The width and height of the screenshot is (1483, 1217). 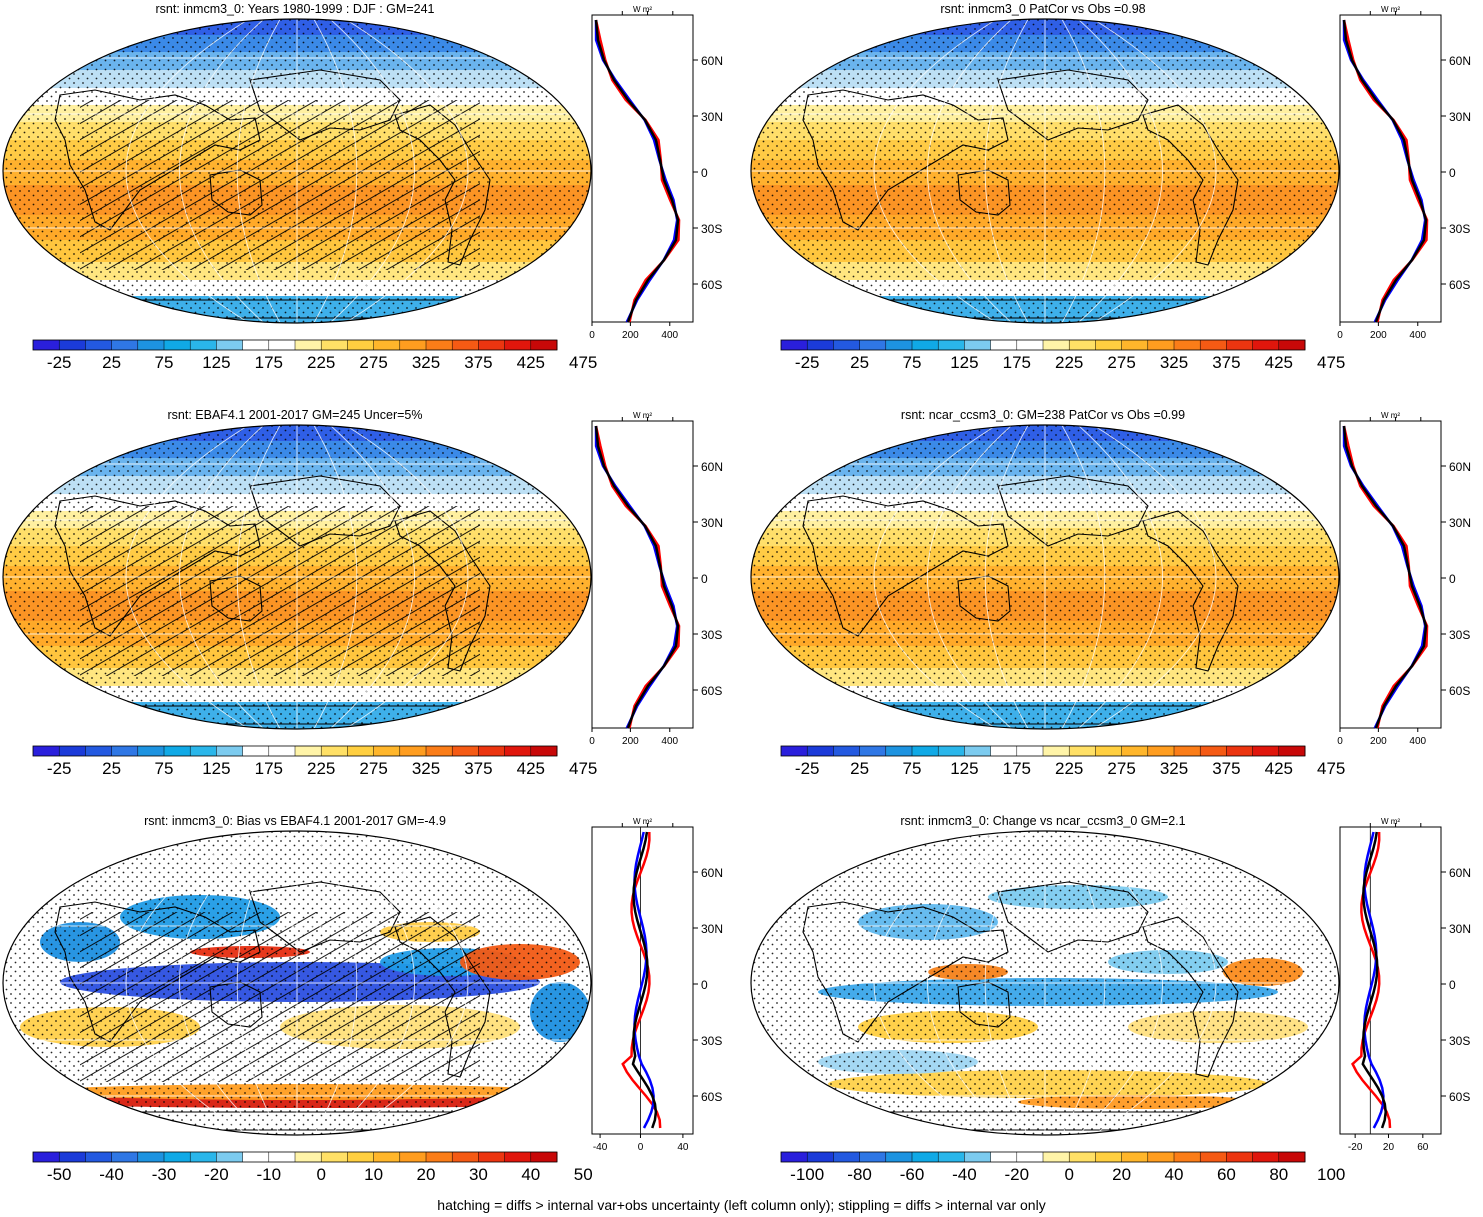 What do you see at coordinates (312, 1167) in the screenshot?
I see `colorbar: -50 -40 -30 -20 -10 0 10 20 30 40 50` at bounding box center [312, 1167].